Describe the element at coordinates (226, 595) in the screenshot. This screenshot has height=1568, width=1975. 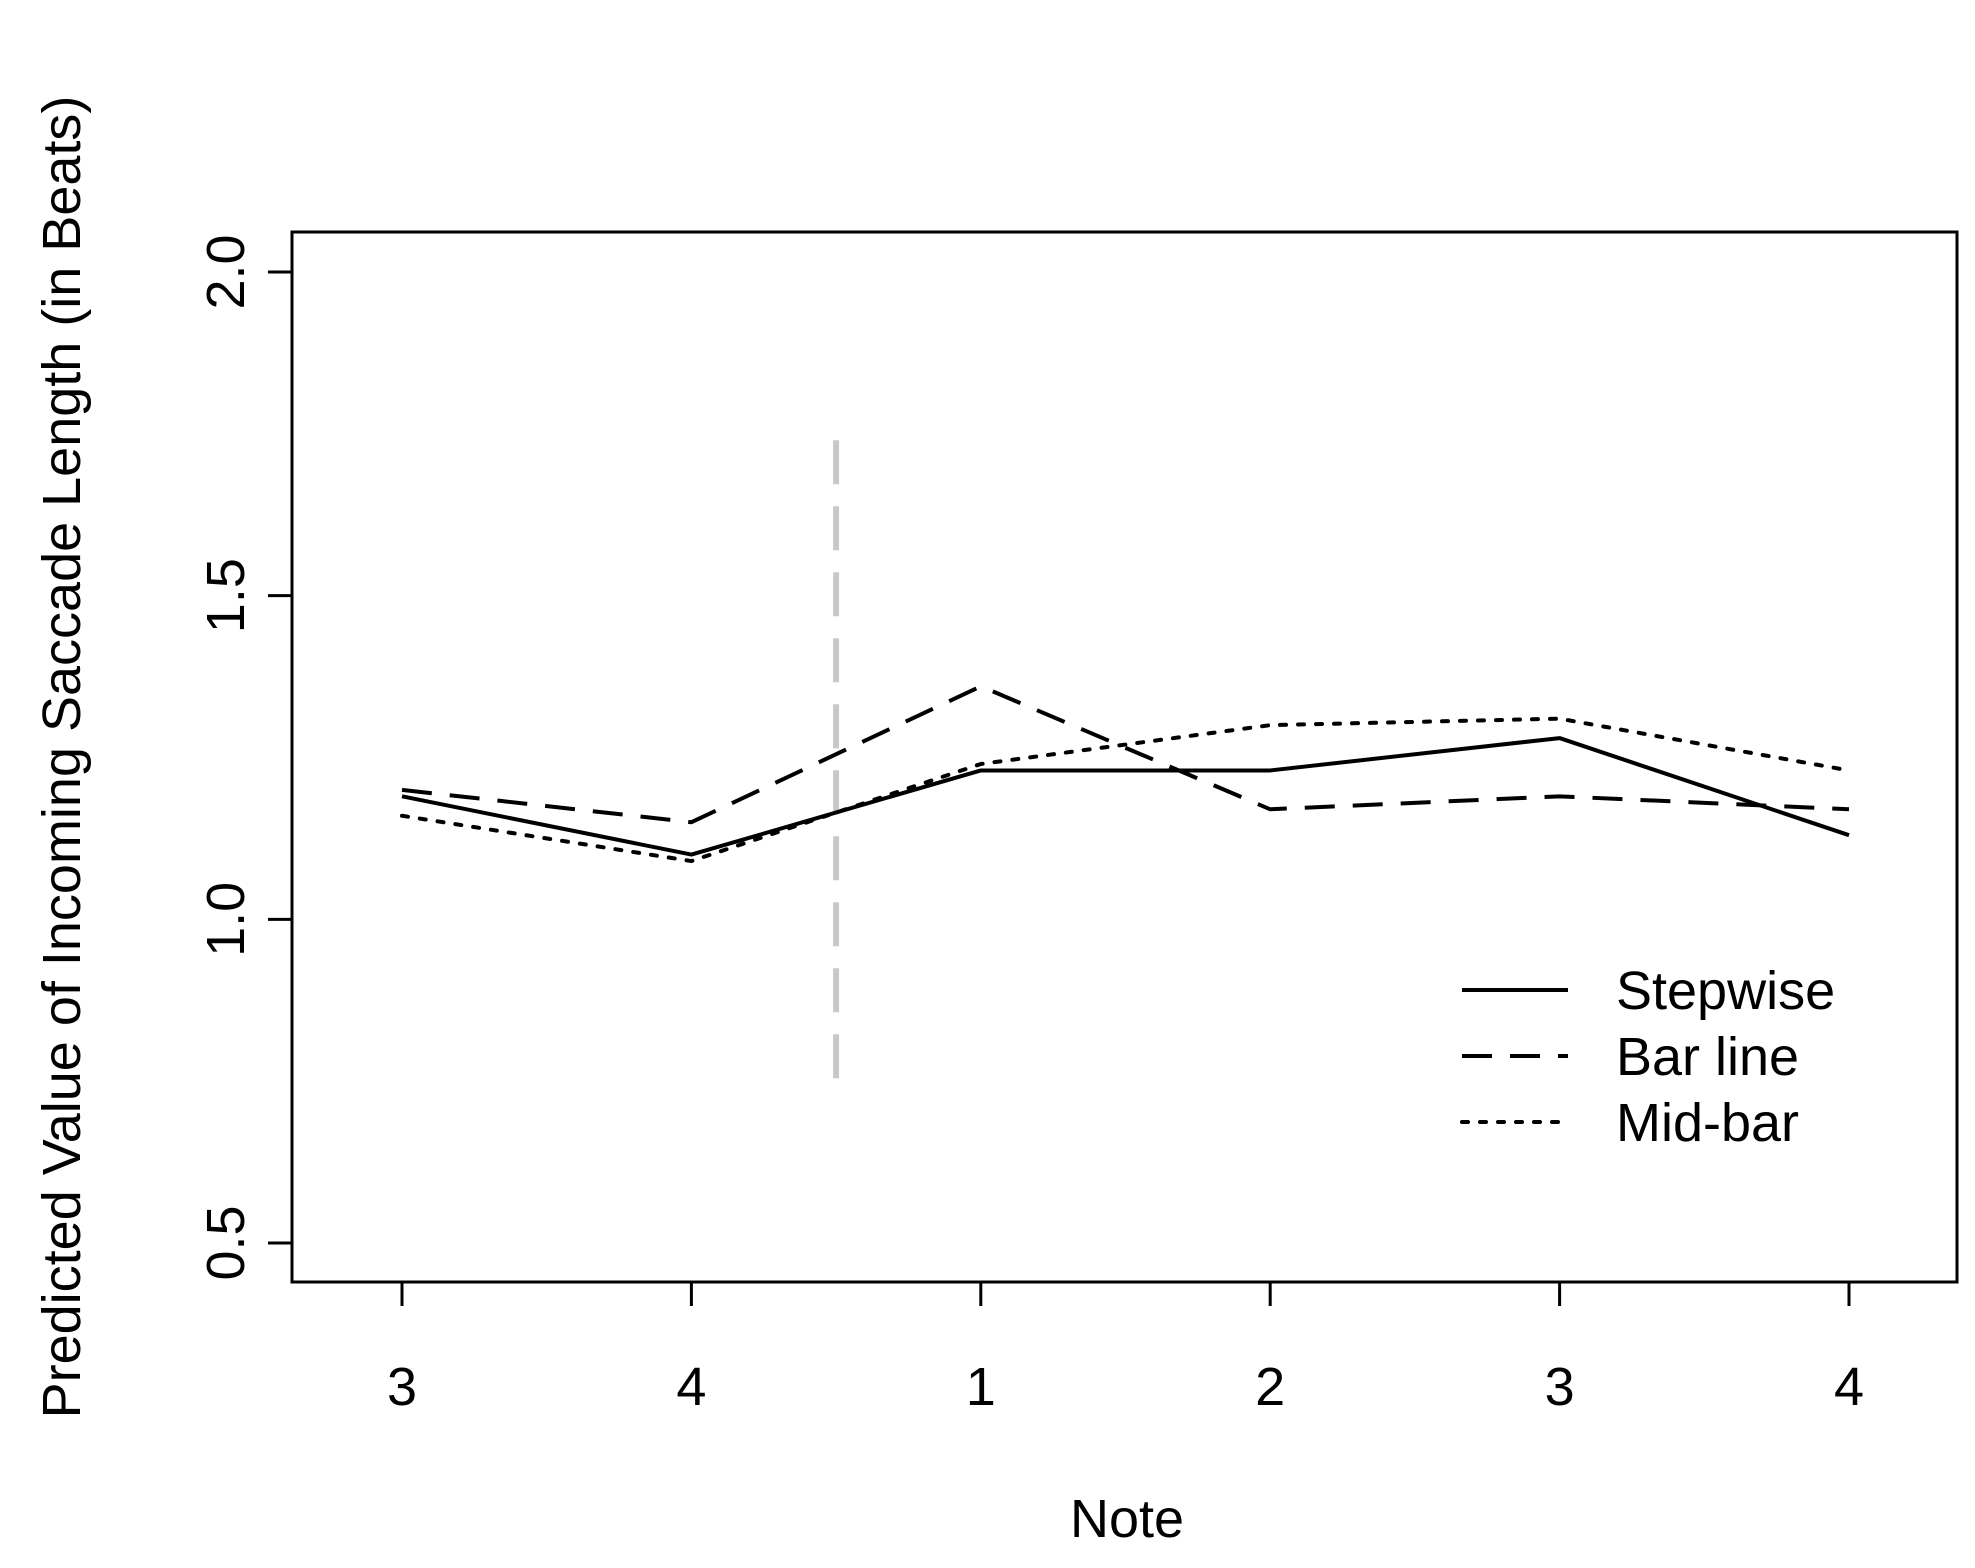
I see `y-tick-label: 1.5` at that location.